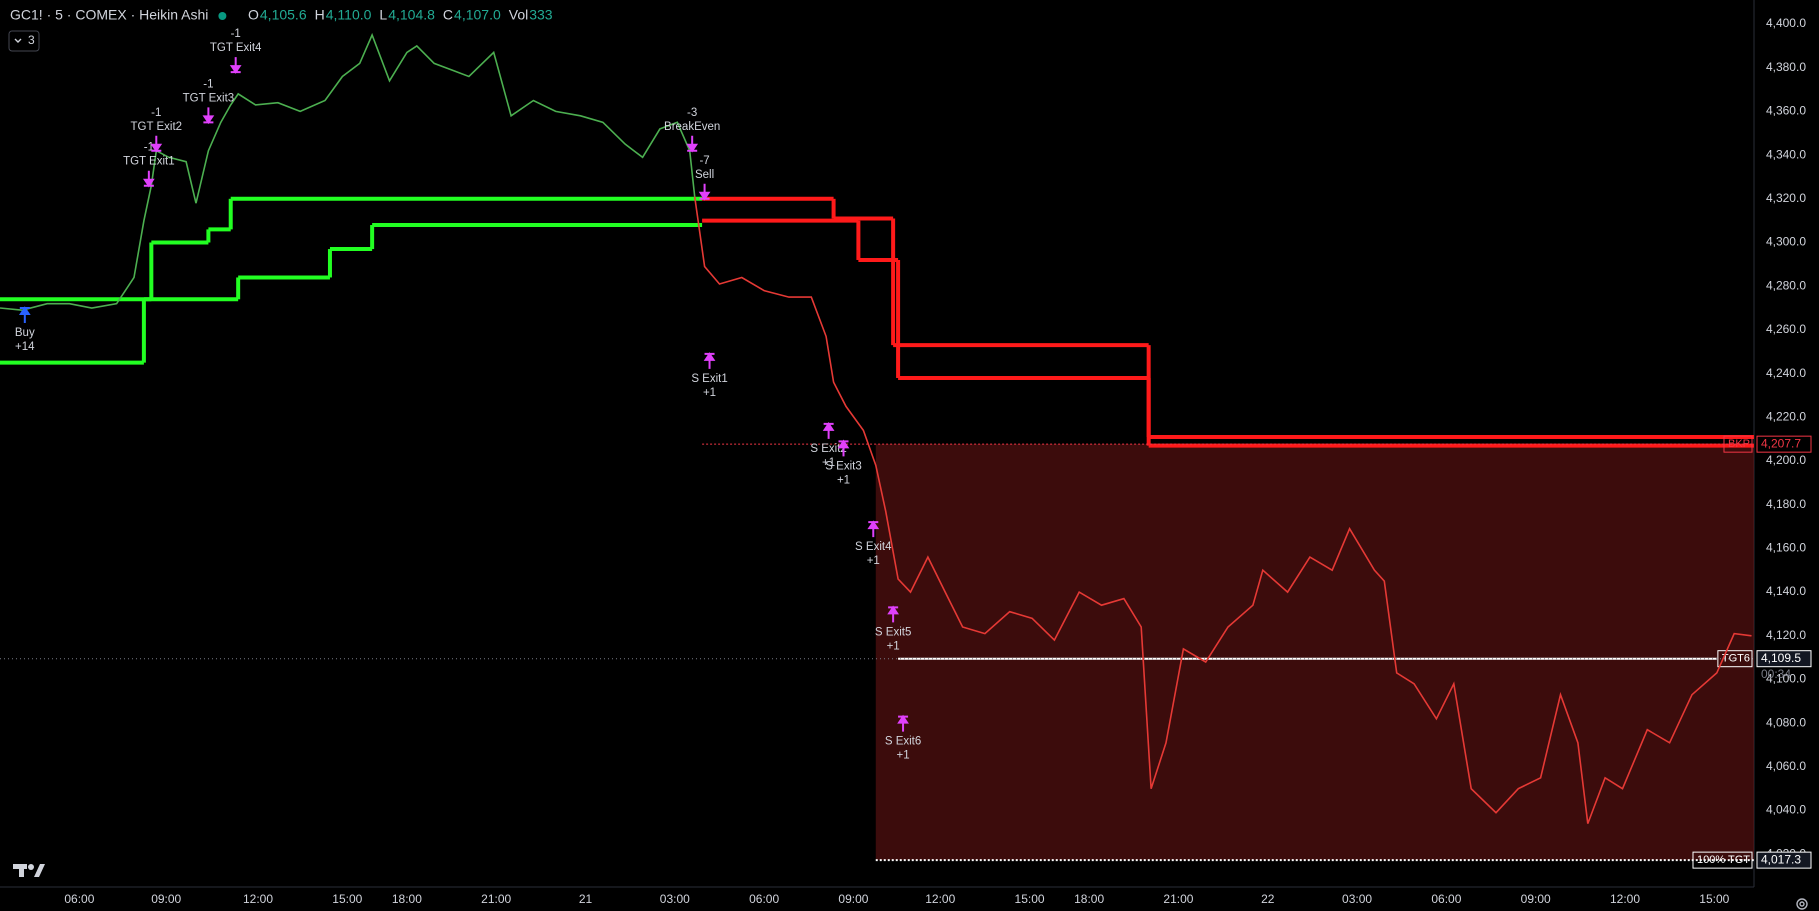 This screenshot has height=911, width=1819. I want to click on quote-group: O 4,105.6 H 4,110.0 L 4,104.8 C 4,107.0 Vol 333, so click(400, 15).